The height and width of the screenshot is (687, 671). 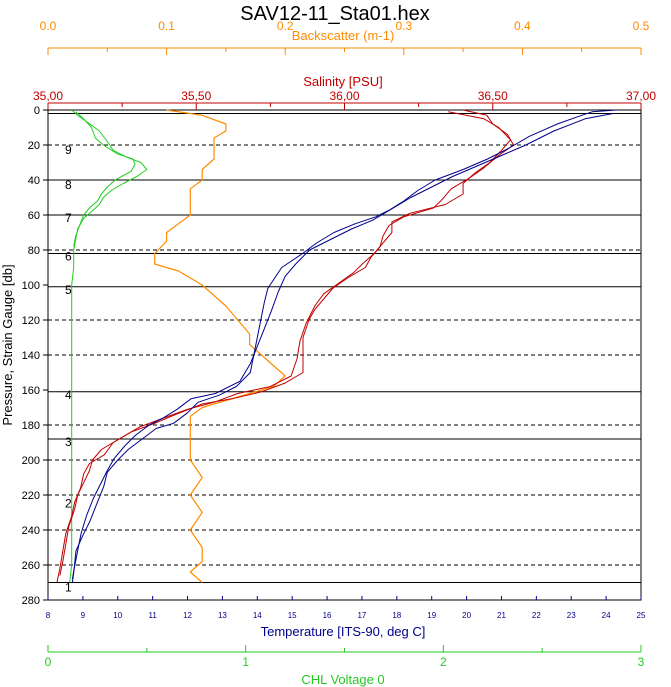 I want to click on backscatter-profile-line, so click(x=220, y=346).